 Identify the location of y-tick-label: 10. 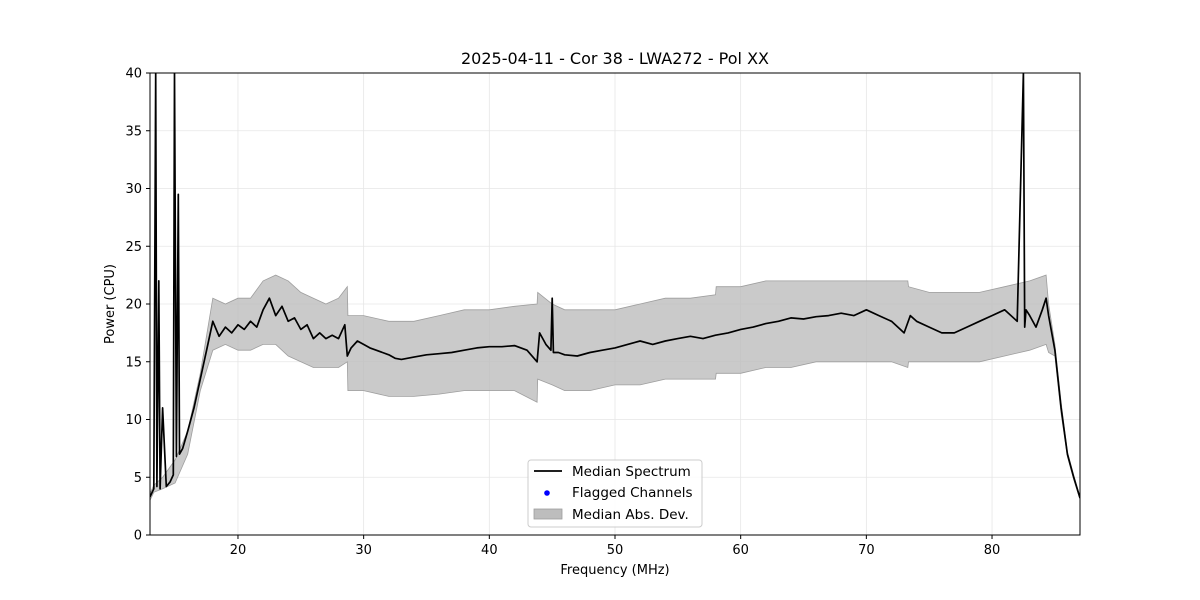
(133, 420).